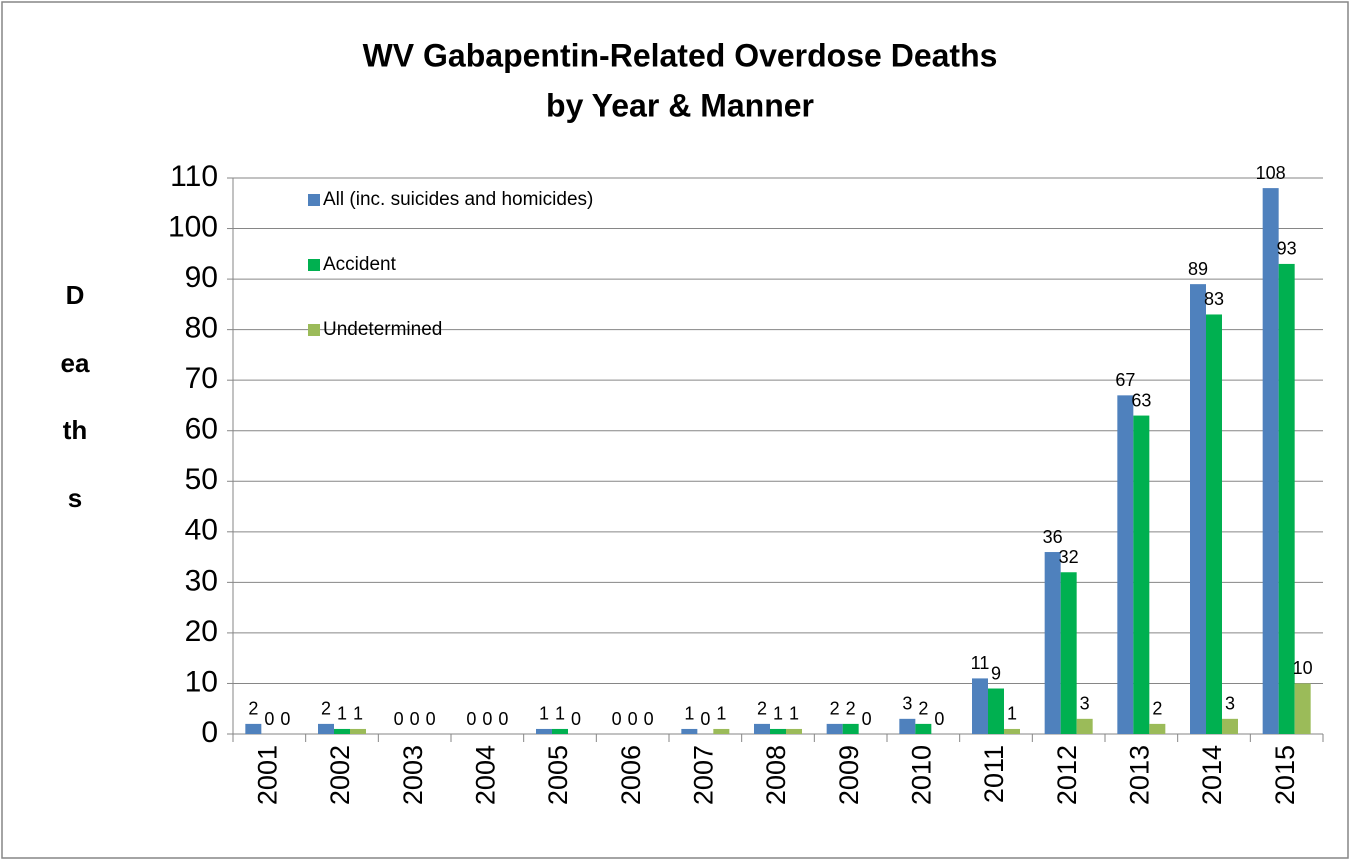  Describe the element at coordinates (994, 774) in the screenshot. I see `x-tick-label: 2011` at that location.